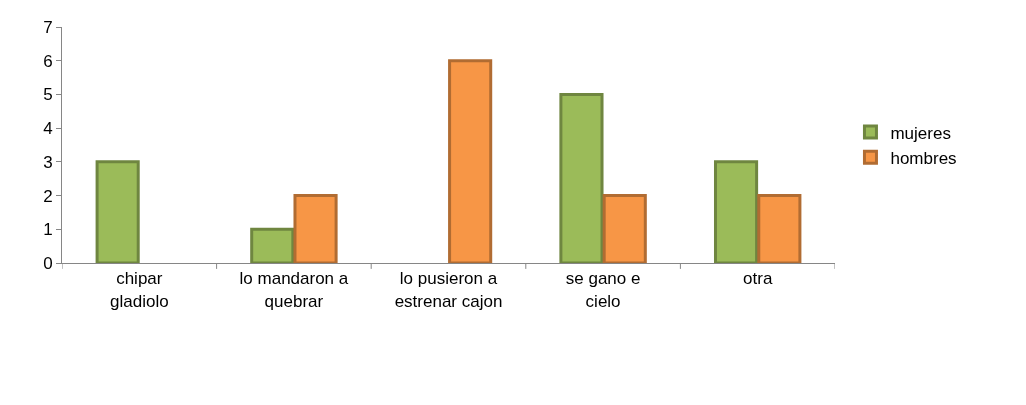 The image size is (1026, 405). Describe the element at coordinates (139, 290) in the screenshot. I see `x-tick-label: chipar gladiolo` at that location.